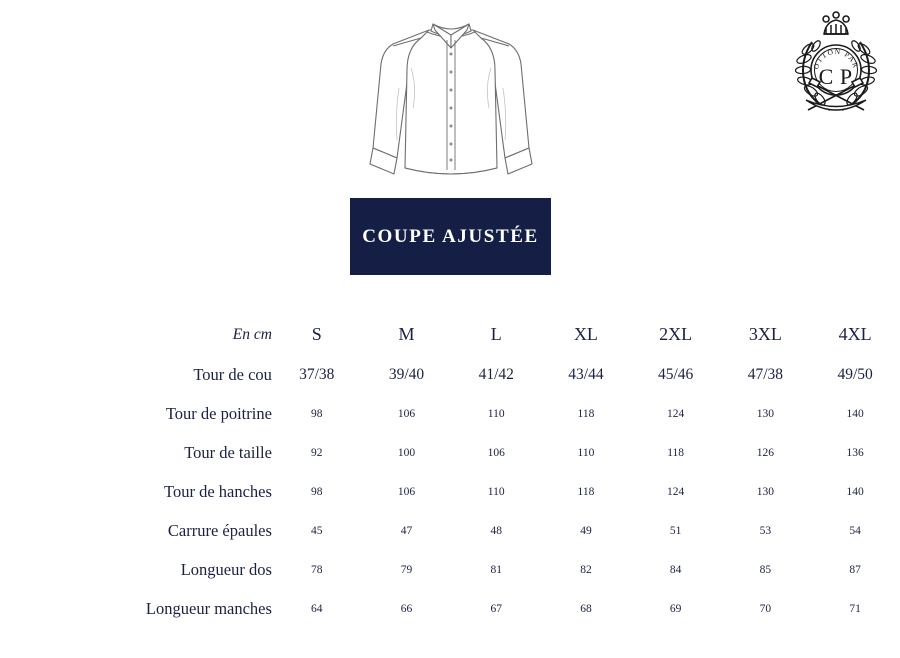 This screenshot has height=658, width=900. I want to click on cell-waist-l: 106, so click(496, 452).